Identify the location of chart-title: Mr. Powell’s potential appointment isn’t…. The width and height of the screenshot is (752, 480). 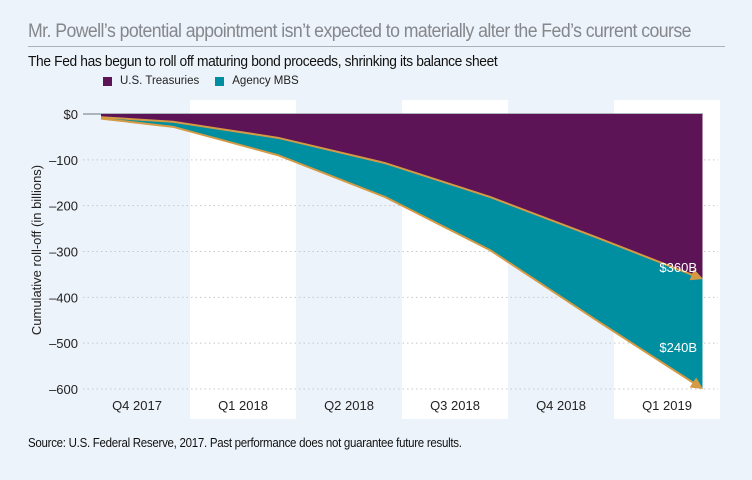
(359, 31).